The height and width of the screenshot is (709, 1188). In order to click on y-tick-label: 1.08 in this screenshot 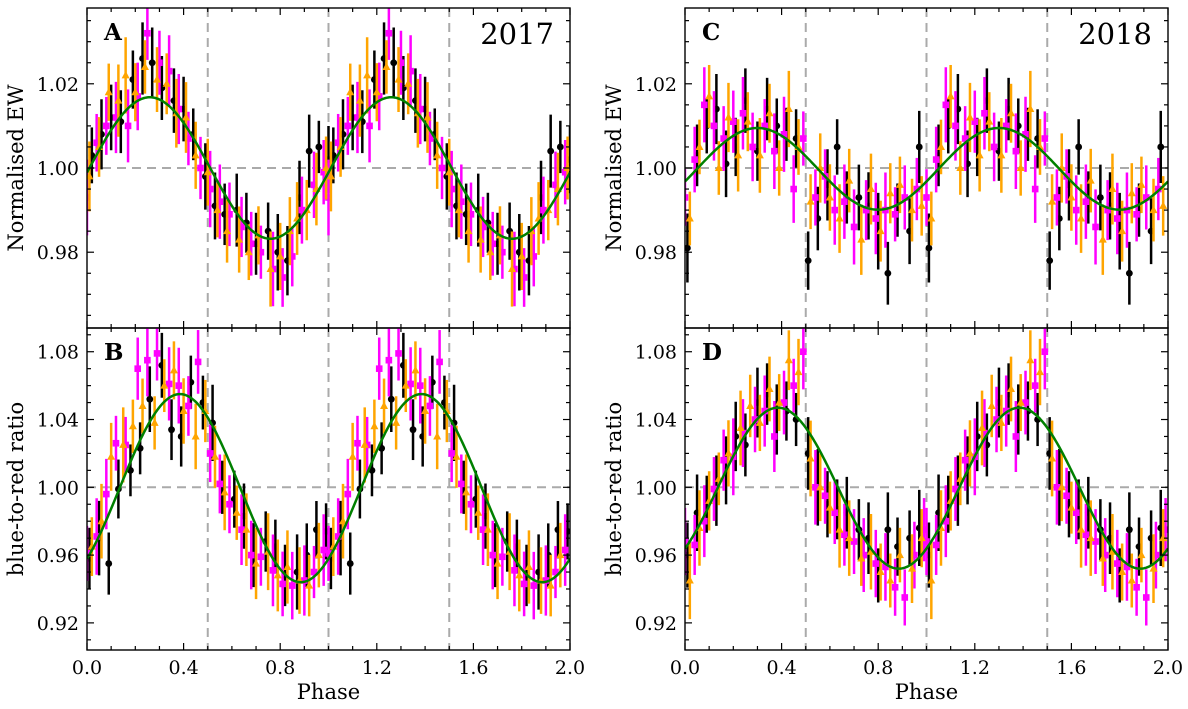, I will do `click(58, 353)`.